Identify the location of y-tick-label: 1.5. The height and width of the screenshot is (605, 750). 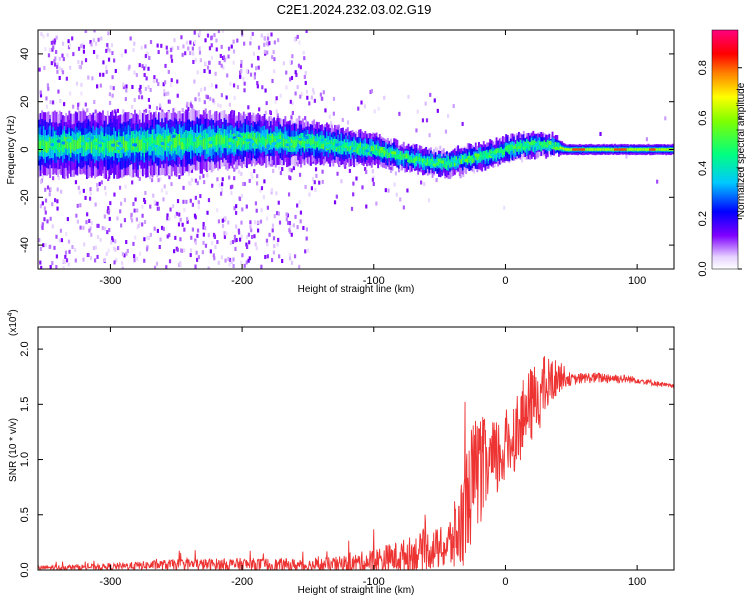
(25, 404).